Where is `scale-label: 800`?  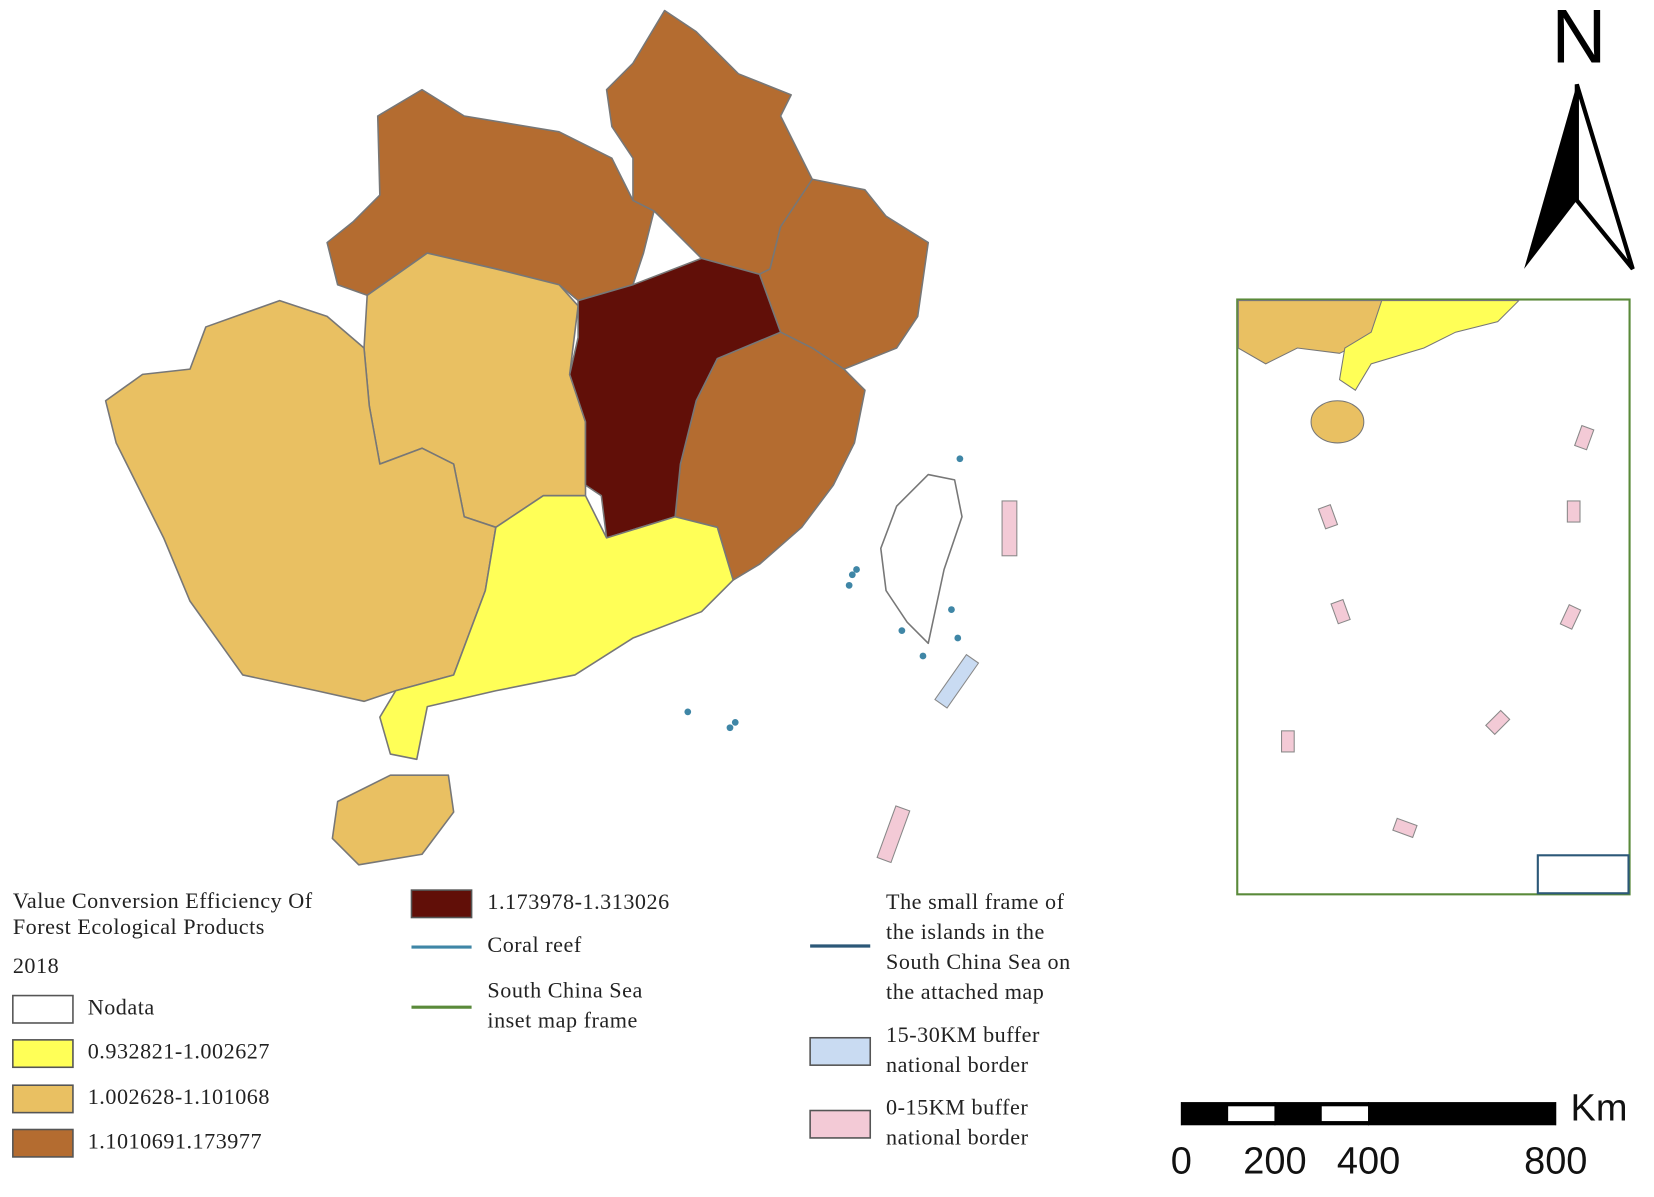
scale-label: 800 is located at coordinates (1555, 1161).